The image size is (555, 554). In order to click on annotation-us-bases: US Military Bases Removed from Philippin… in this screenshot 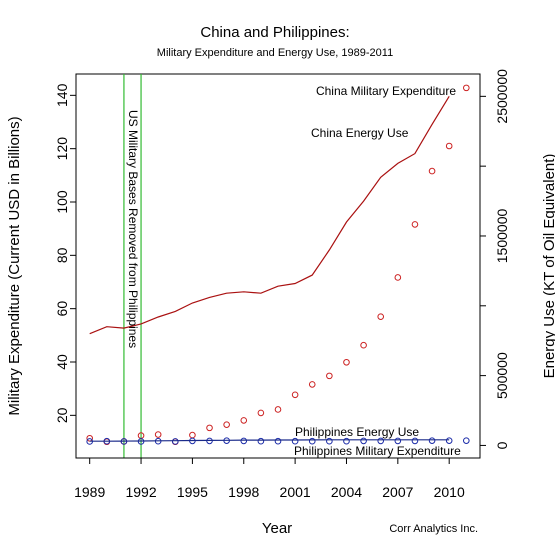, I will do `click(133, 229)`.